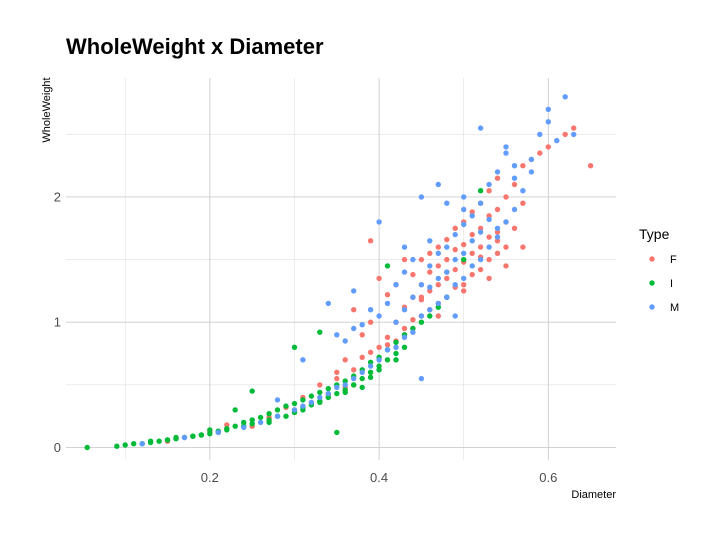 The image size is (727, 540). Describe the element at coordinates (57, 322) in the screenshot. I see `y-tick-label-1: 1` at that location.